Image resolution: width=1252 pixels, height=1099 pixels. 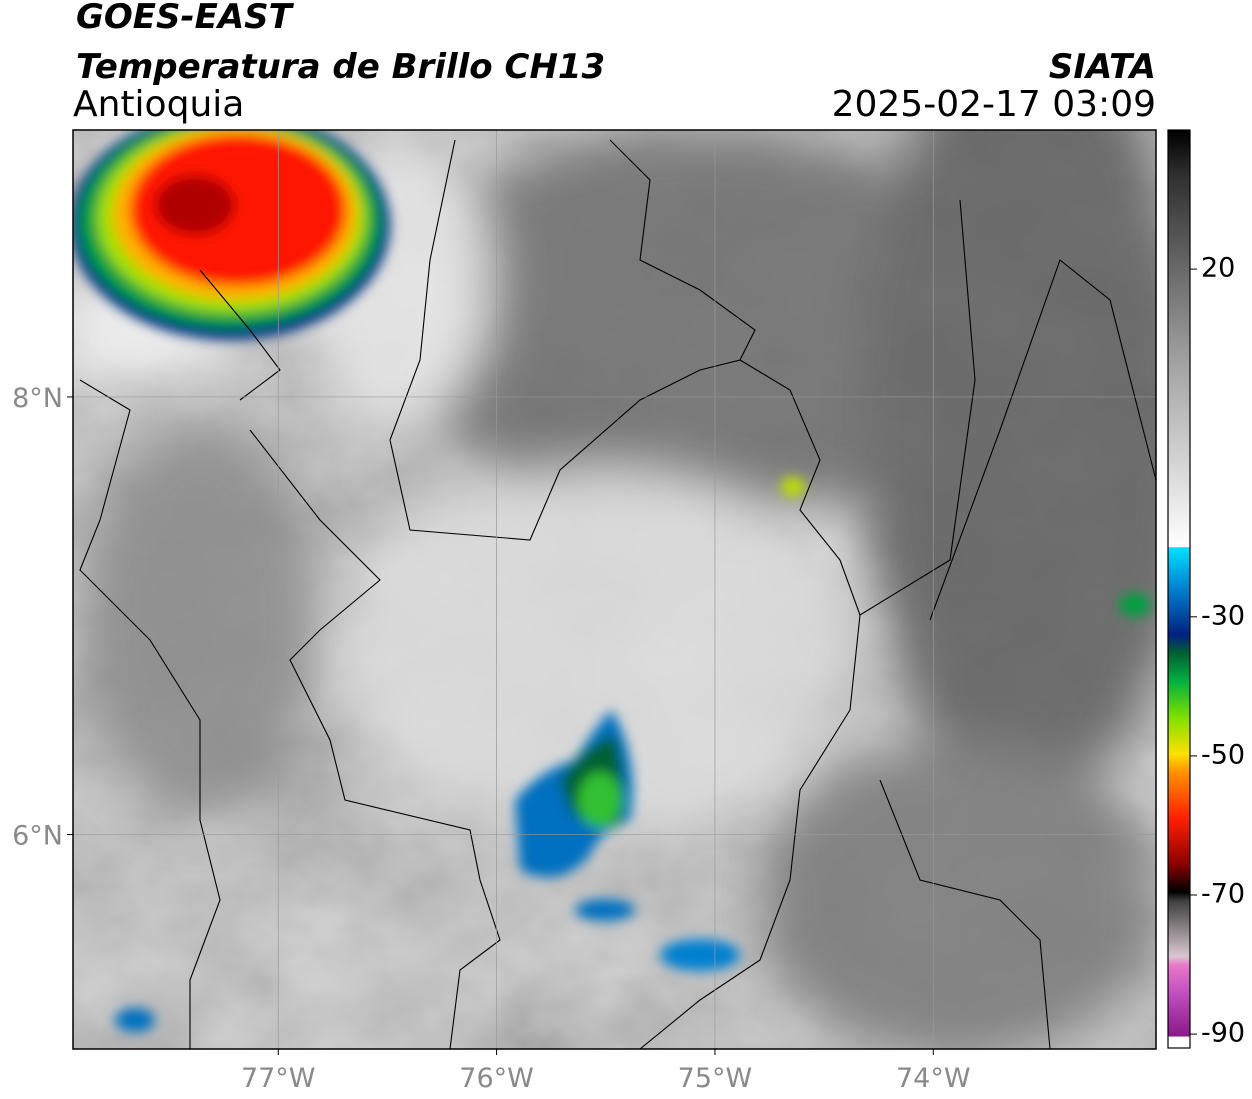 I want to click on y-tick-label: 6°N, so click(x=37, y=836).